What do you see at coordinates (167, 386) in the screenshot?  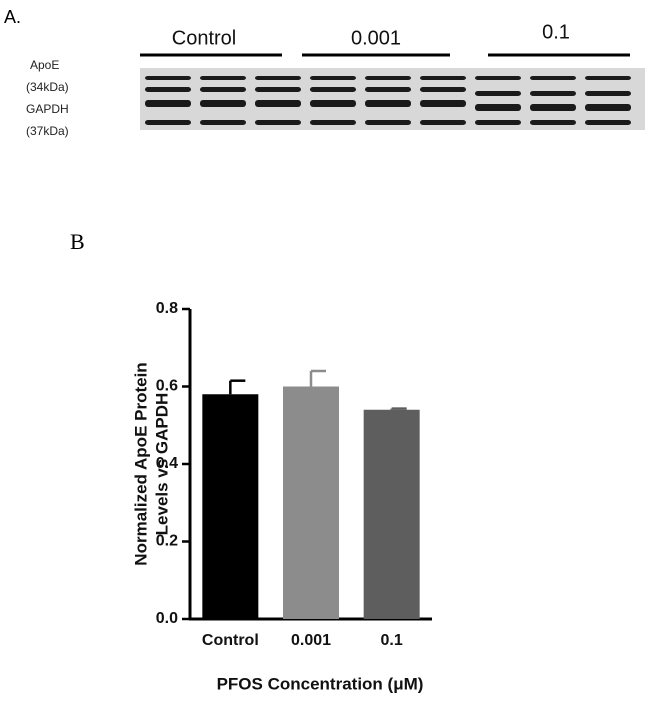 I see `y-tick-label: 0.6` at bounding box center [167, 386].